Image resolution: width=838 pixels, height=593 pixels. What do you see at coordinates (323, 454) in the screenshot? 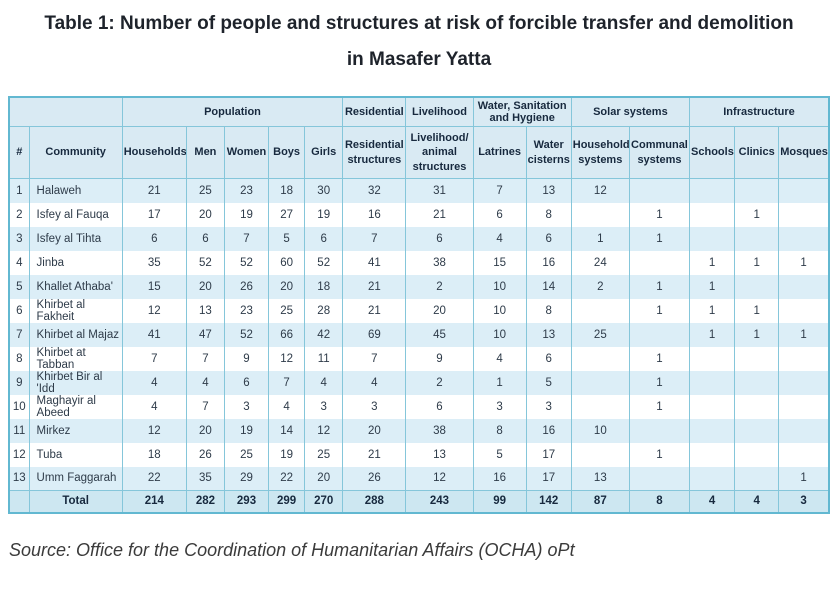
I see `value-cell: 25` at bounding box center [323, 454].